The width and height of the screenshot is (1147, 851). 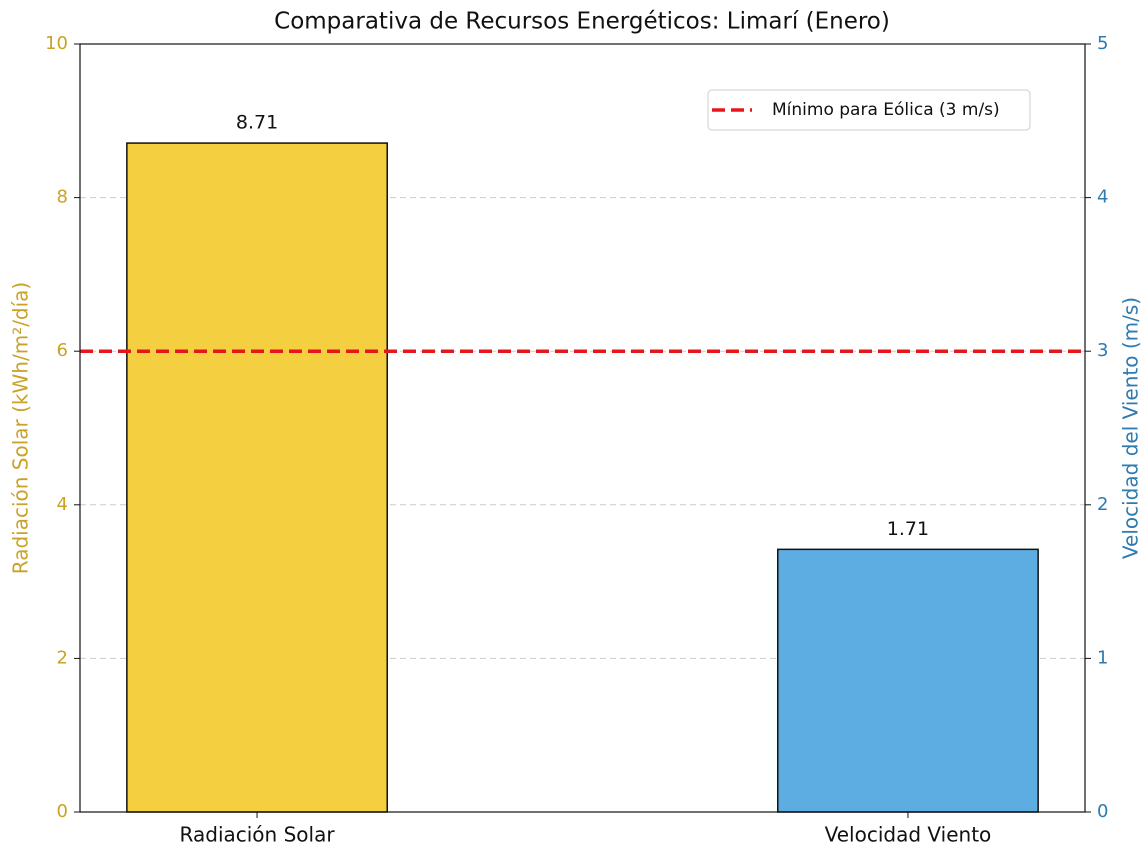 What do you see at coordinates (62, 811) in the screenshot?
I see `y-tick-label: 0` at bounding box center [62, 811].